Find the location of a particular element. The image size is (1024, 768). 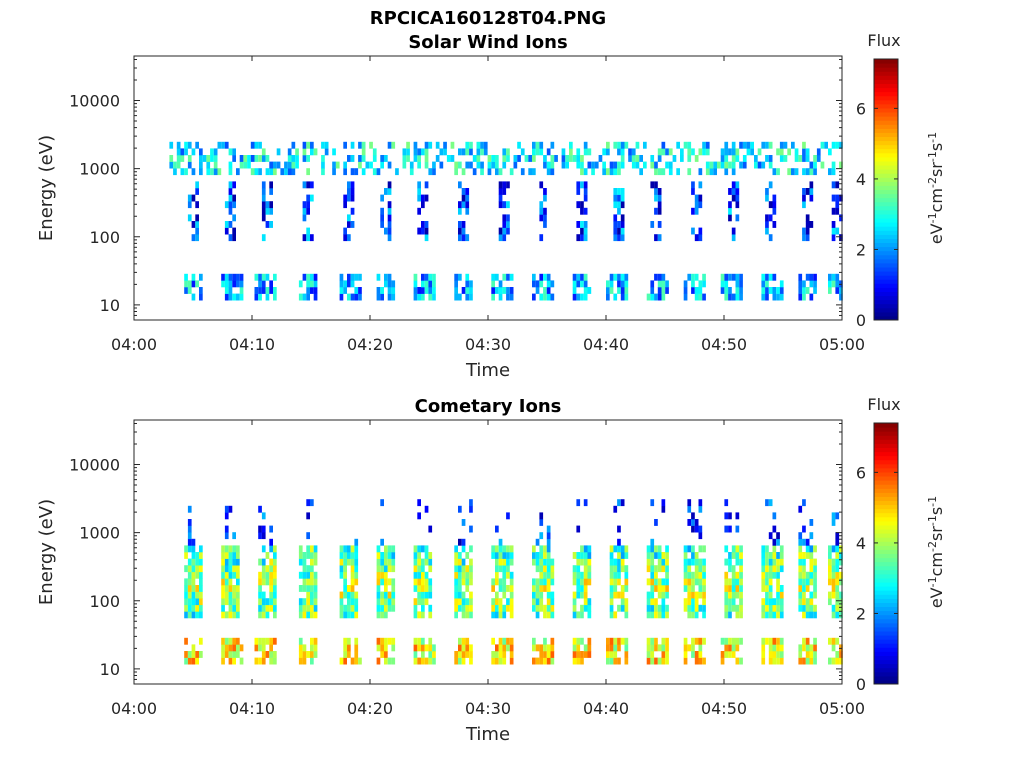

x-tick-label: 04:40 is located at coordinates (606, 708).